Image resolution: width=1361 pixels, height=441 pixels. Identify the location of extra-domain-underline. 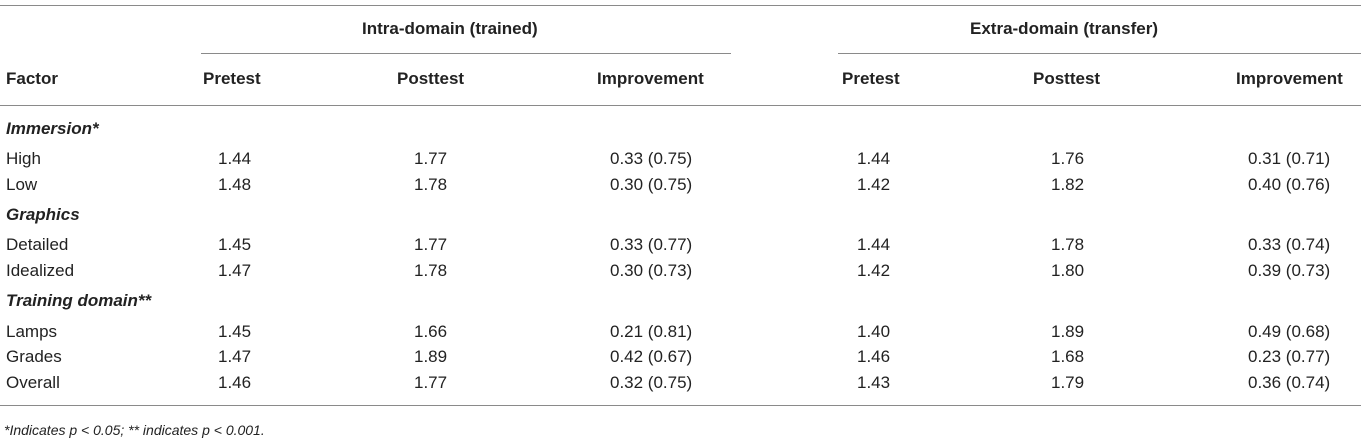
(1099, 53).